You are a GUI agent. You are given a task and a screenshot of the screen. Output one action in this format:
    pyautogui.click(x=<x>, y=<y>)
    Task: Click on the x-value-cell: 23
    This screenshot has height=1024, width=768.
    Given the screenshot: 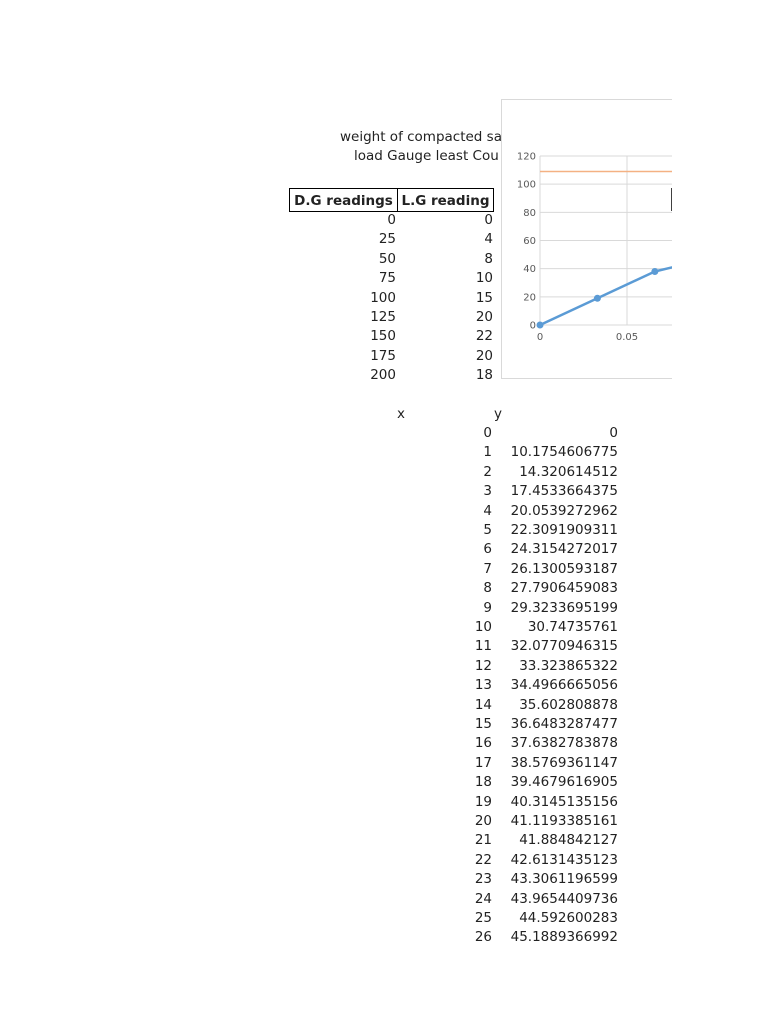 What is the action you would take?
    pyautogui.click(x=483, y=879)
    